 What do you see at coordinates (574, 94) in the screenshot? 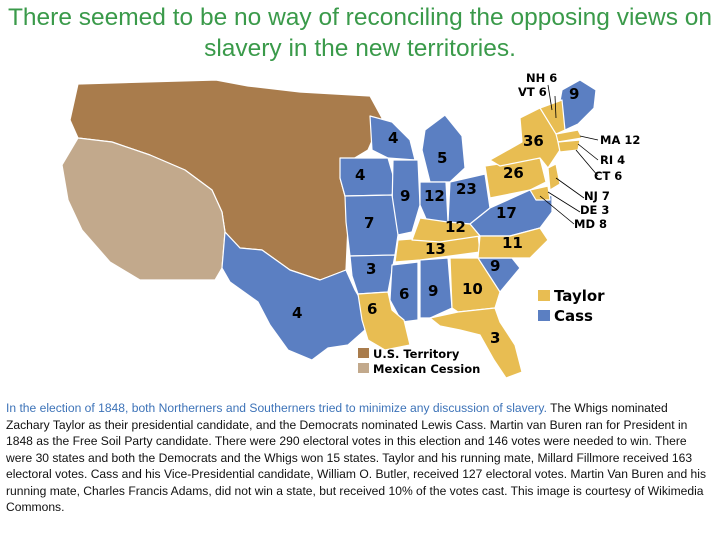
I see `label-maine: 9` at bounding box center [574, 94].